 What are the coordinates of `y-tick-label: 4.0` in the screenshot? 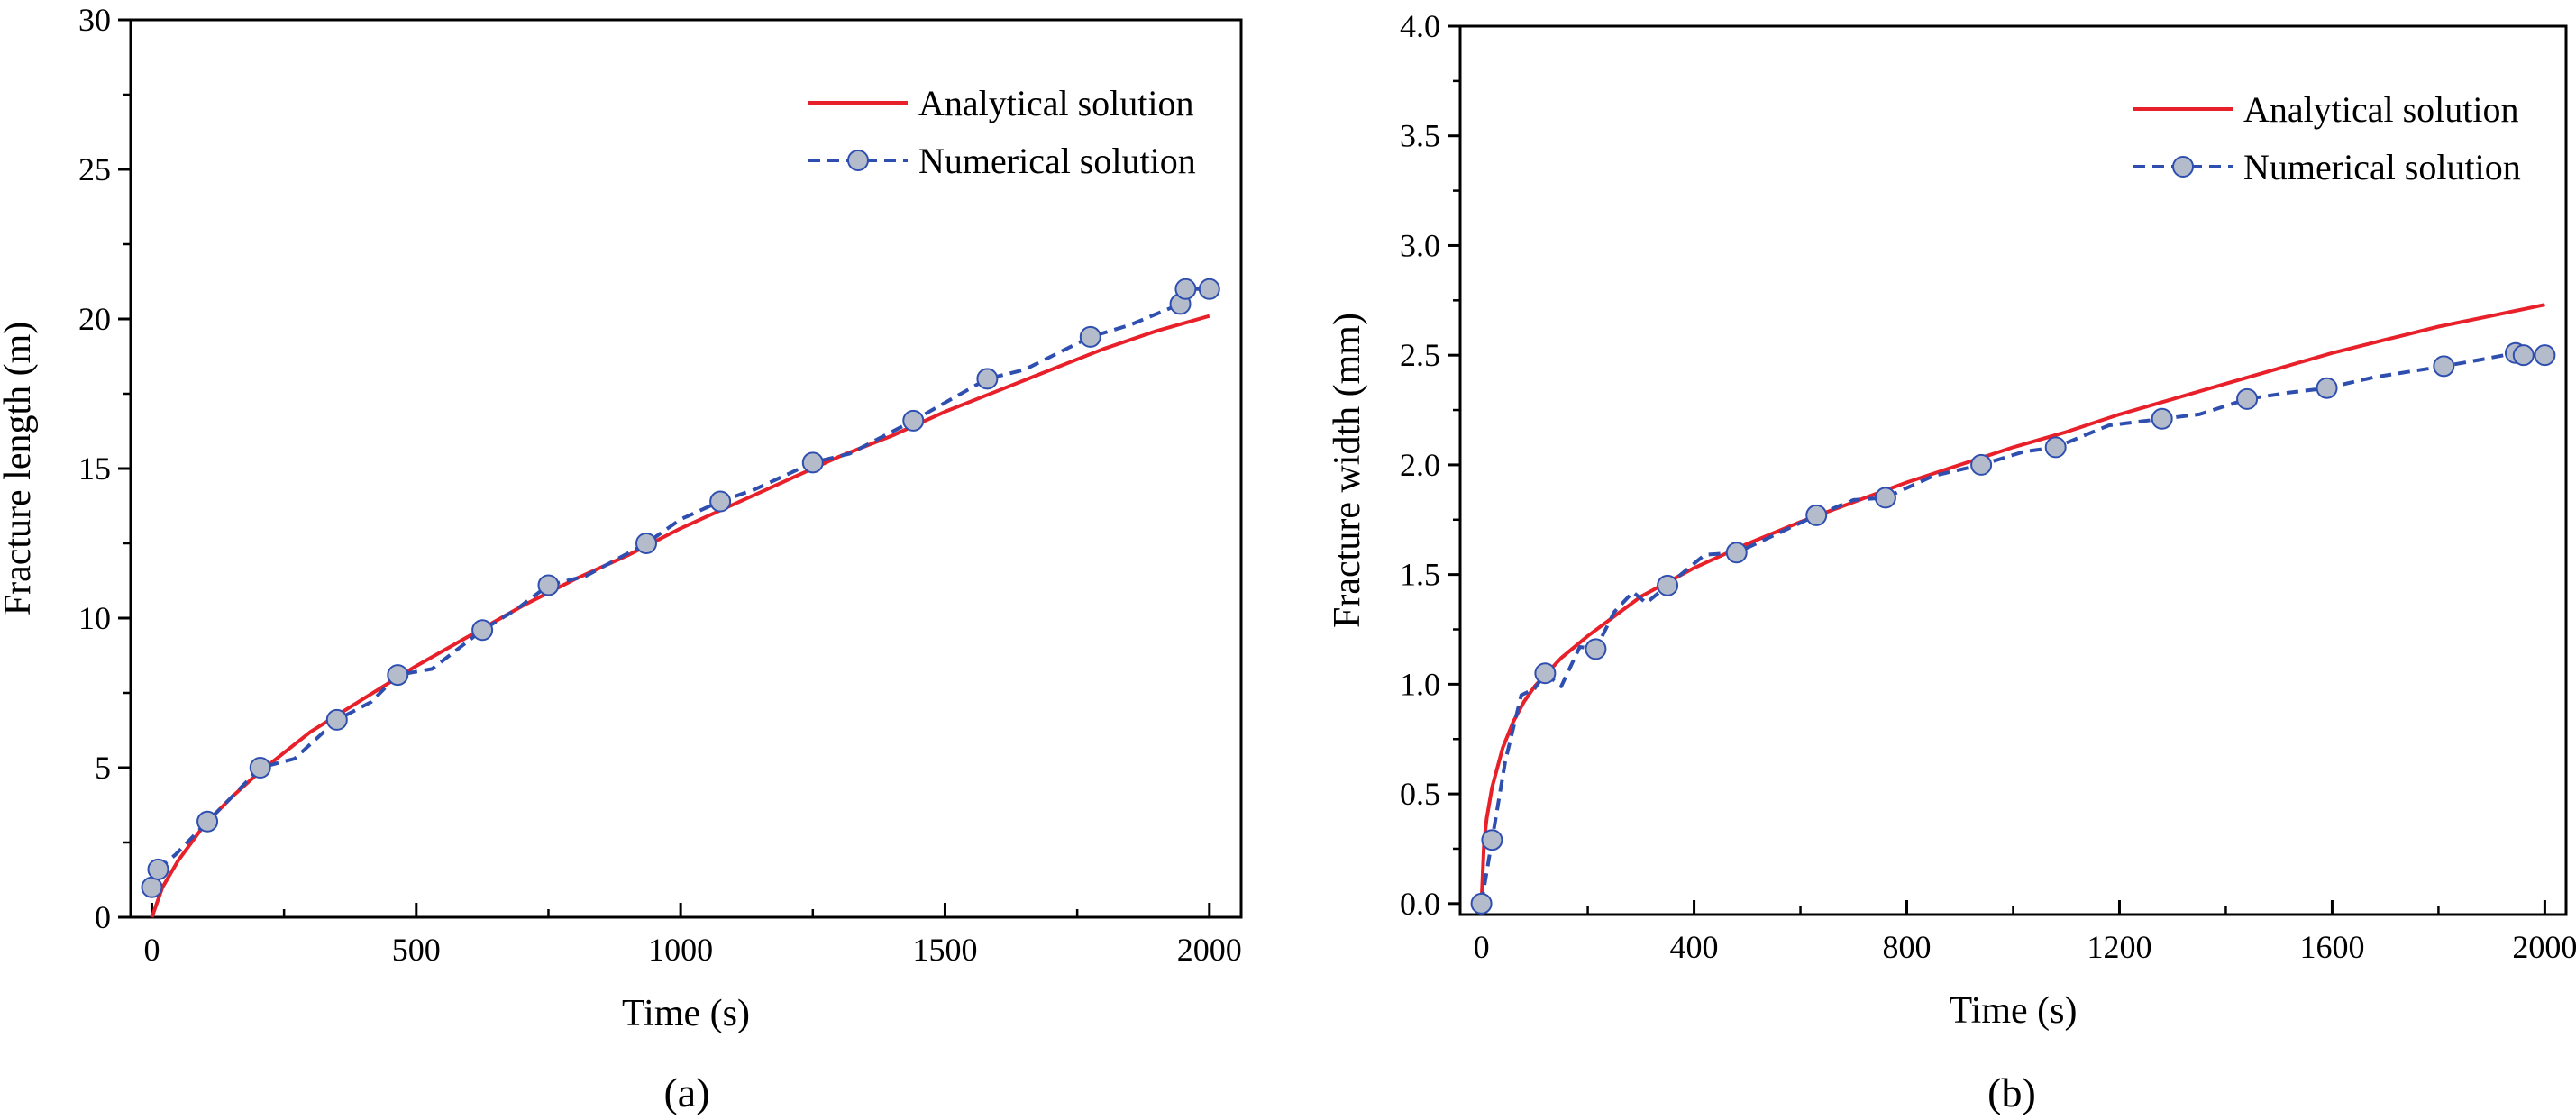 It's located at (1420, 26).